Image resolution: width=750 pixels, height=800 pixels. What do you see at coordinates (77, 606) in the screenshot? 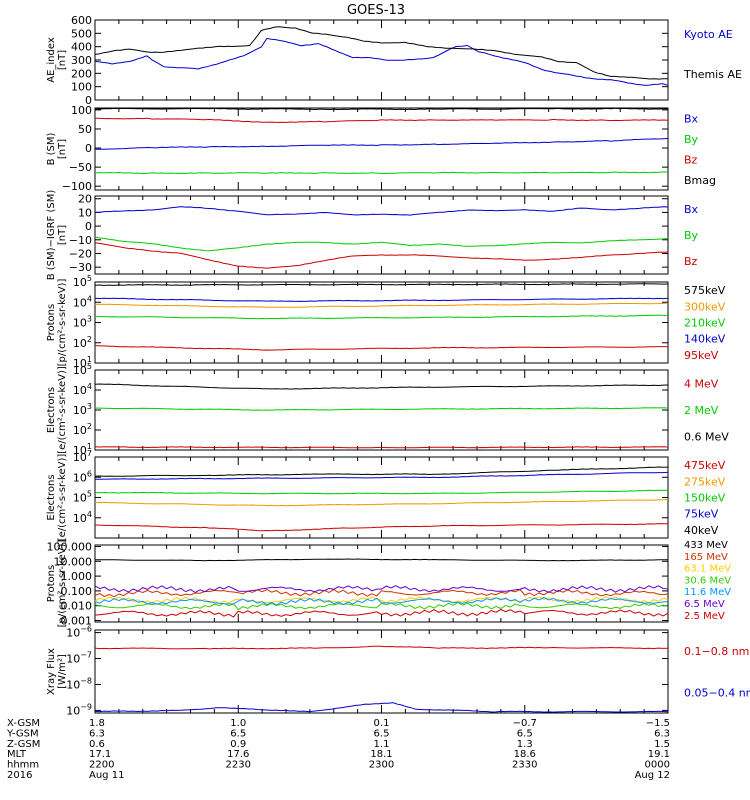
I see `y-tick-label: 0.010` at bounding box center [77, 606].